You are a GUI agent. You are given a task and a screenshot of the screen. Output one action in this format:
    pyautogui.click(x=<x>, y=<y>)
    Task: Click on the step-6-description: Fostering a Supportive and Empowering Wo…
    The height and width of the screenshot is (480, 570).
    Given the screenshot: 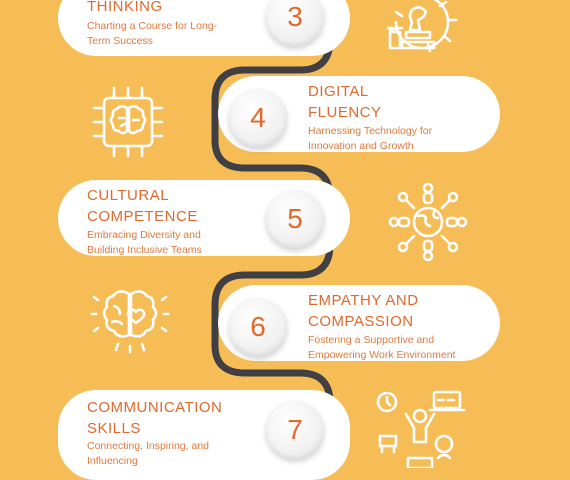 What is the action you would take?
    pyautogui.click(x=382, y=347)
    